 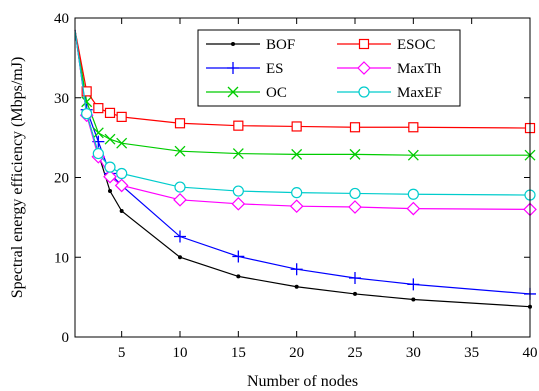 What do you see at coordinates (364, 44) in the screenshot?
I see `legend-marker-esoc` at bounding box center [364, 44].